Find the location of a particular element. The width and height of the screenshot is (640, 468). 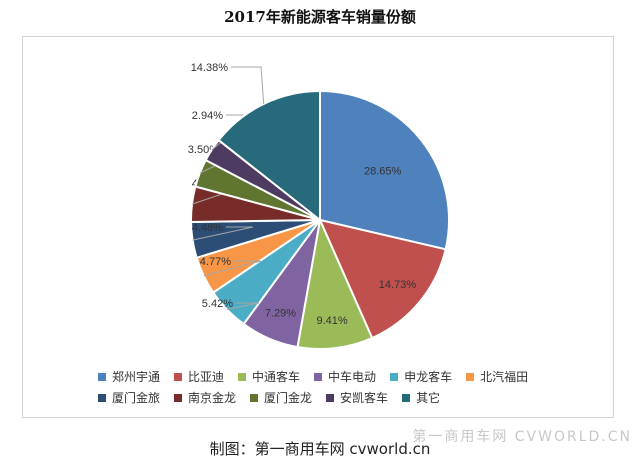

legend-row: 郑州宇通 比亚迪 中通客车 中车电动 申龙客车 北汽福田 is located at coordinates (338, 376).